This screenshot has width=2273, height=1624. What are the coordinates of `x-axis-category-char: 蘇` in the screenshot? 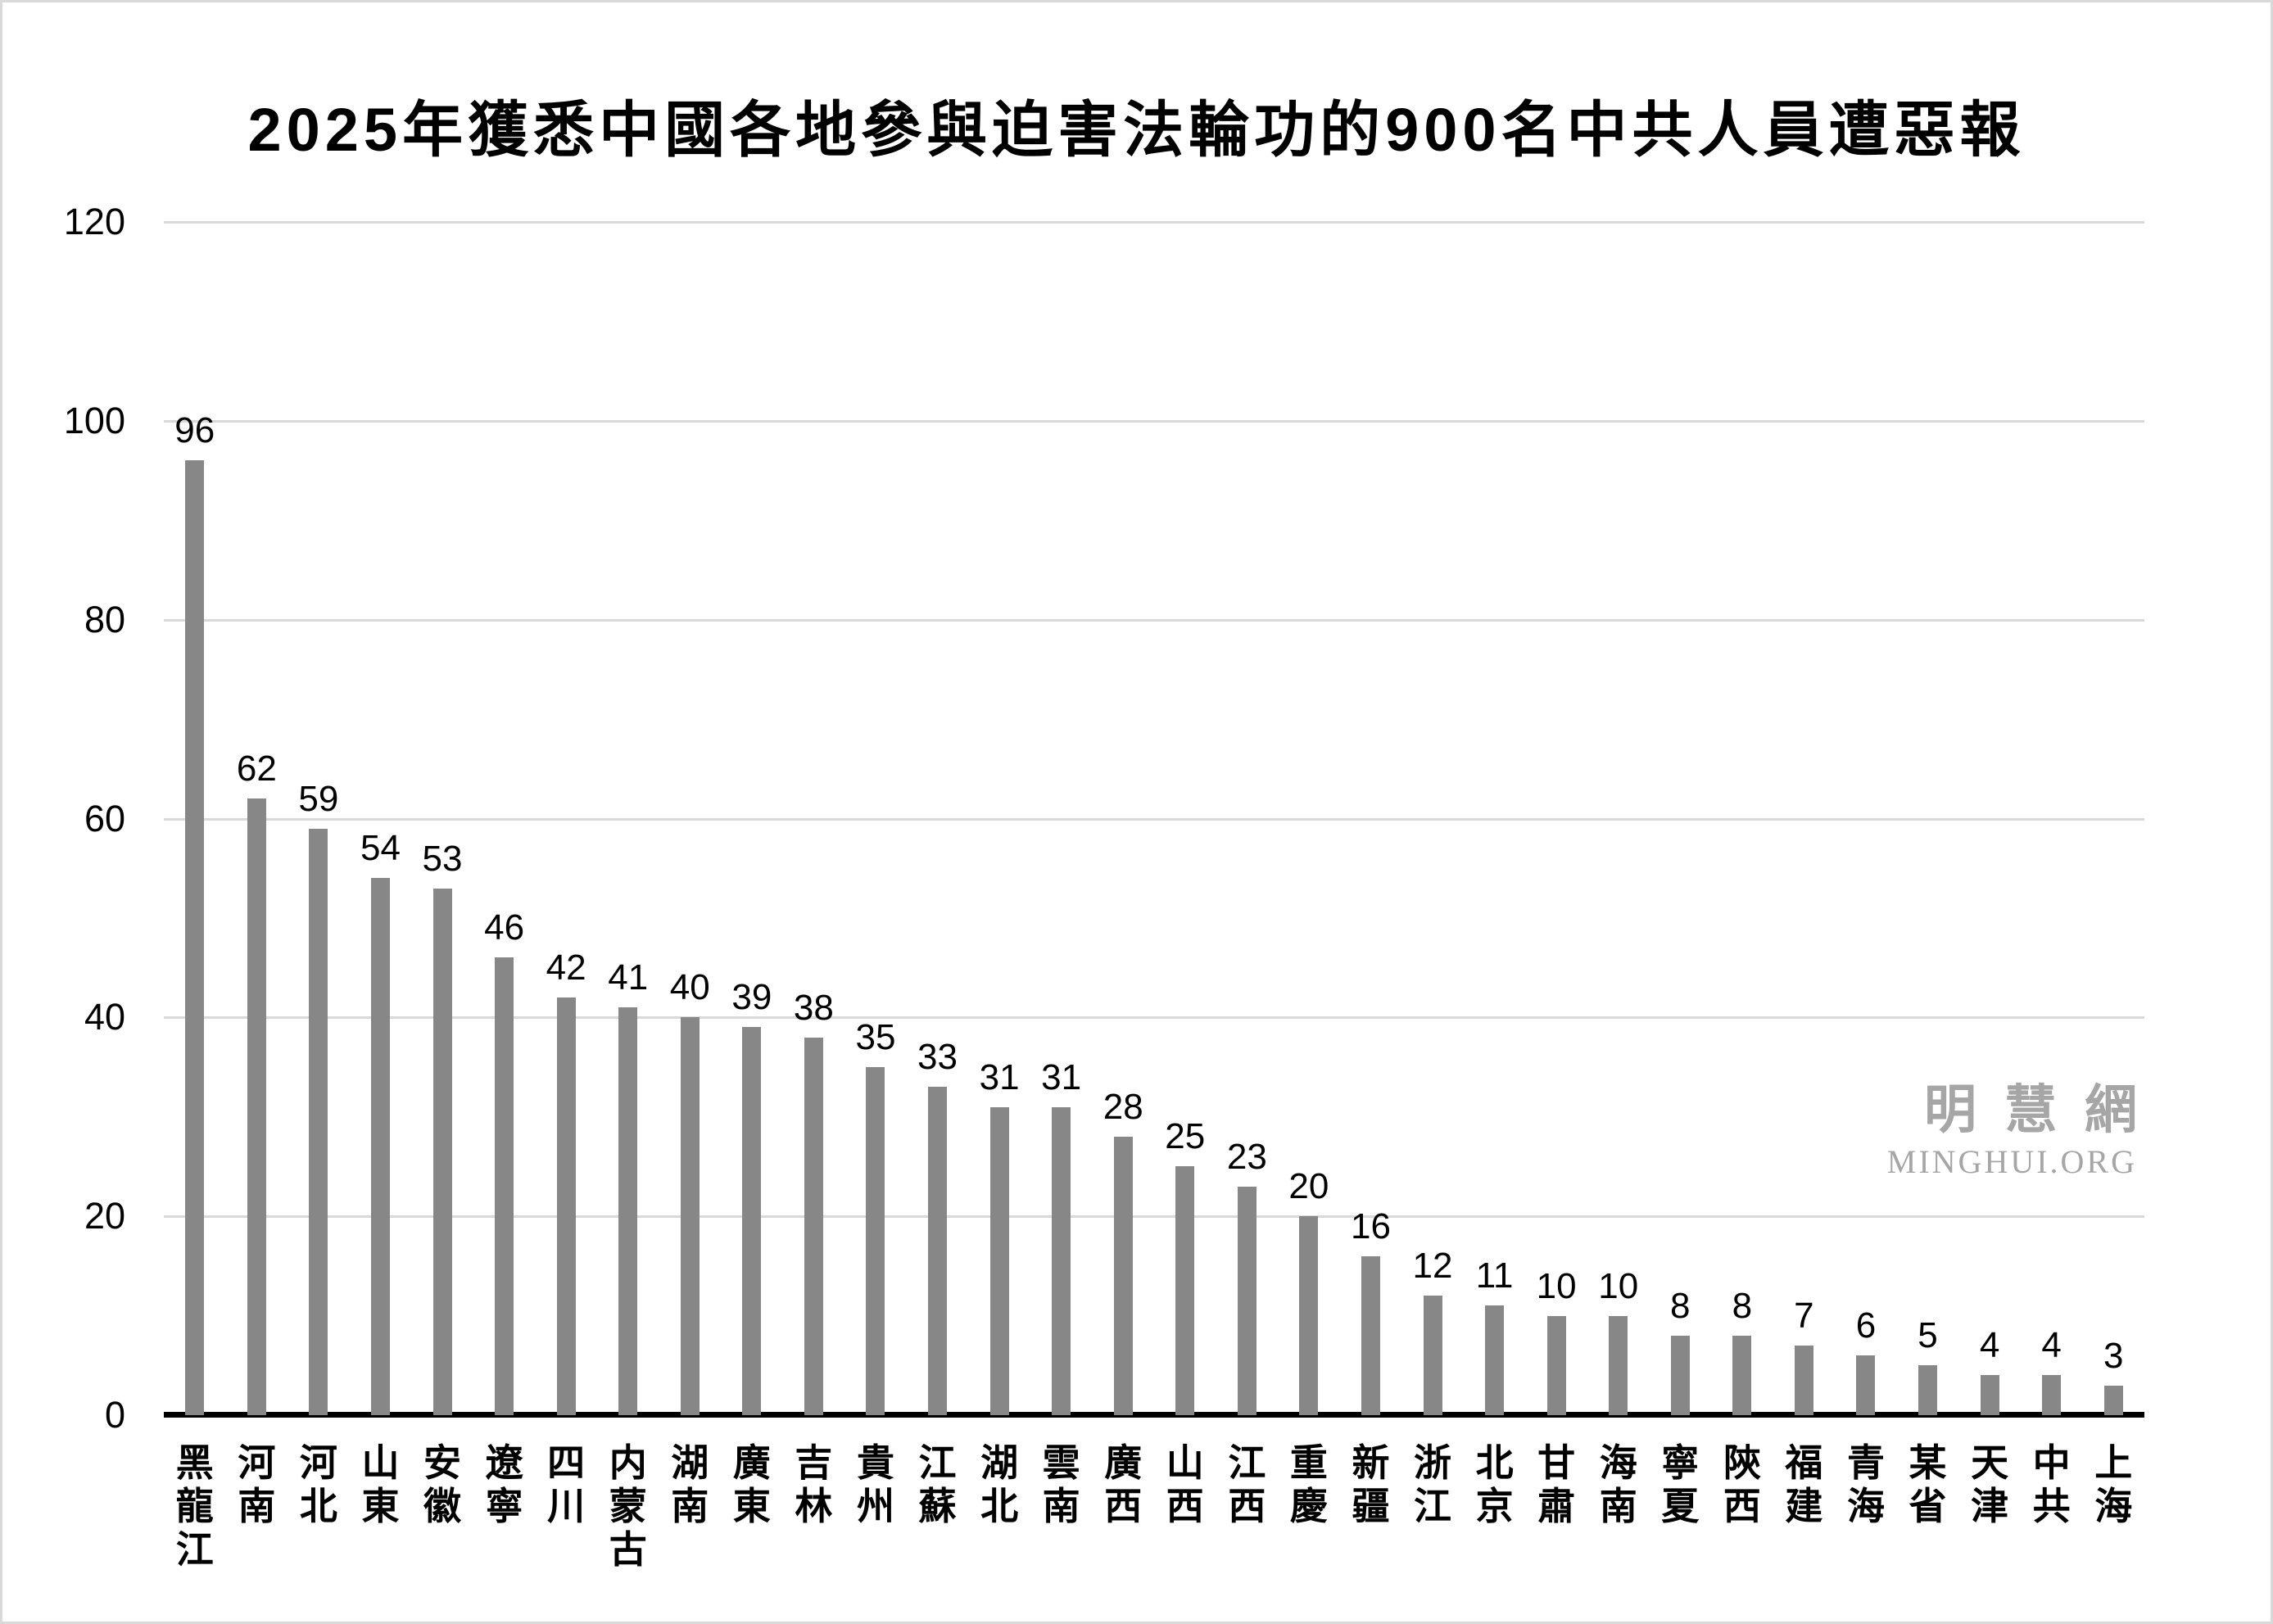 It's located at (937, 1506).